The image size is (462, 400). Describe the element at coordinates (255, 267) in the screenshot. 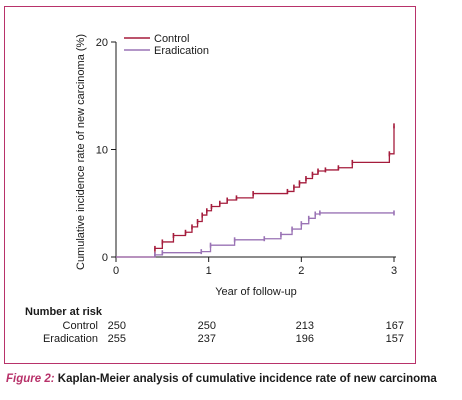

I see `x-ticks: 0 1 2 3` at that location.